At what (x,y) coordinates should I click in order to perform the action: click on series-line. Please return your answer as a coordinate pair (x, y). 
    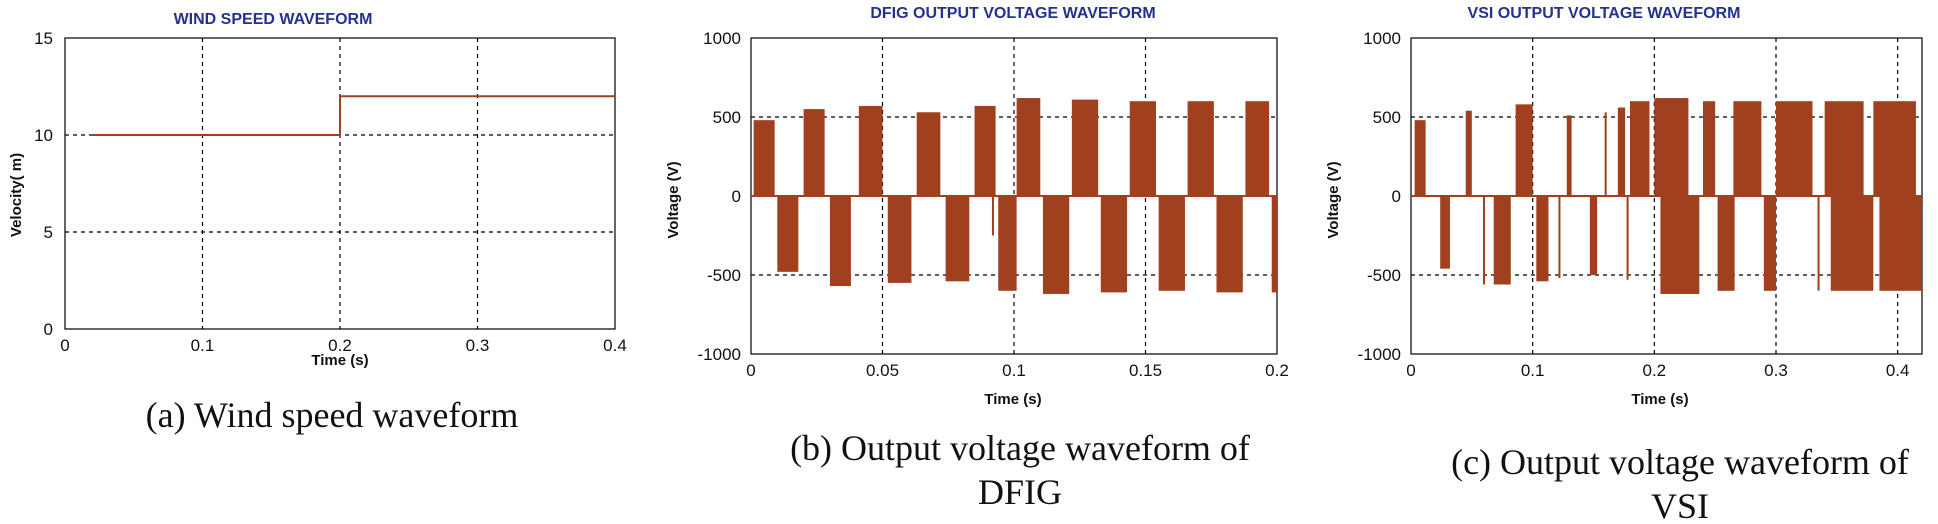
    Looking at the image, I should click on (353, 115).